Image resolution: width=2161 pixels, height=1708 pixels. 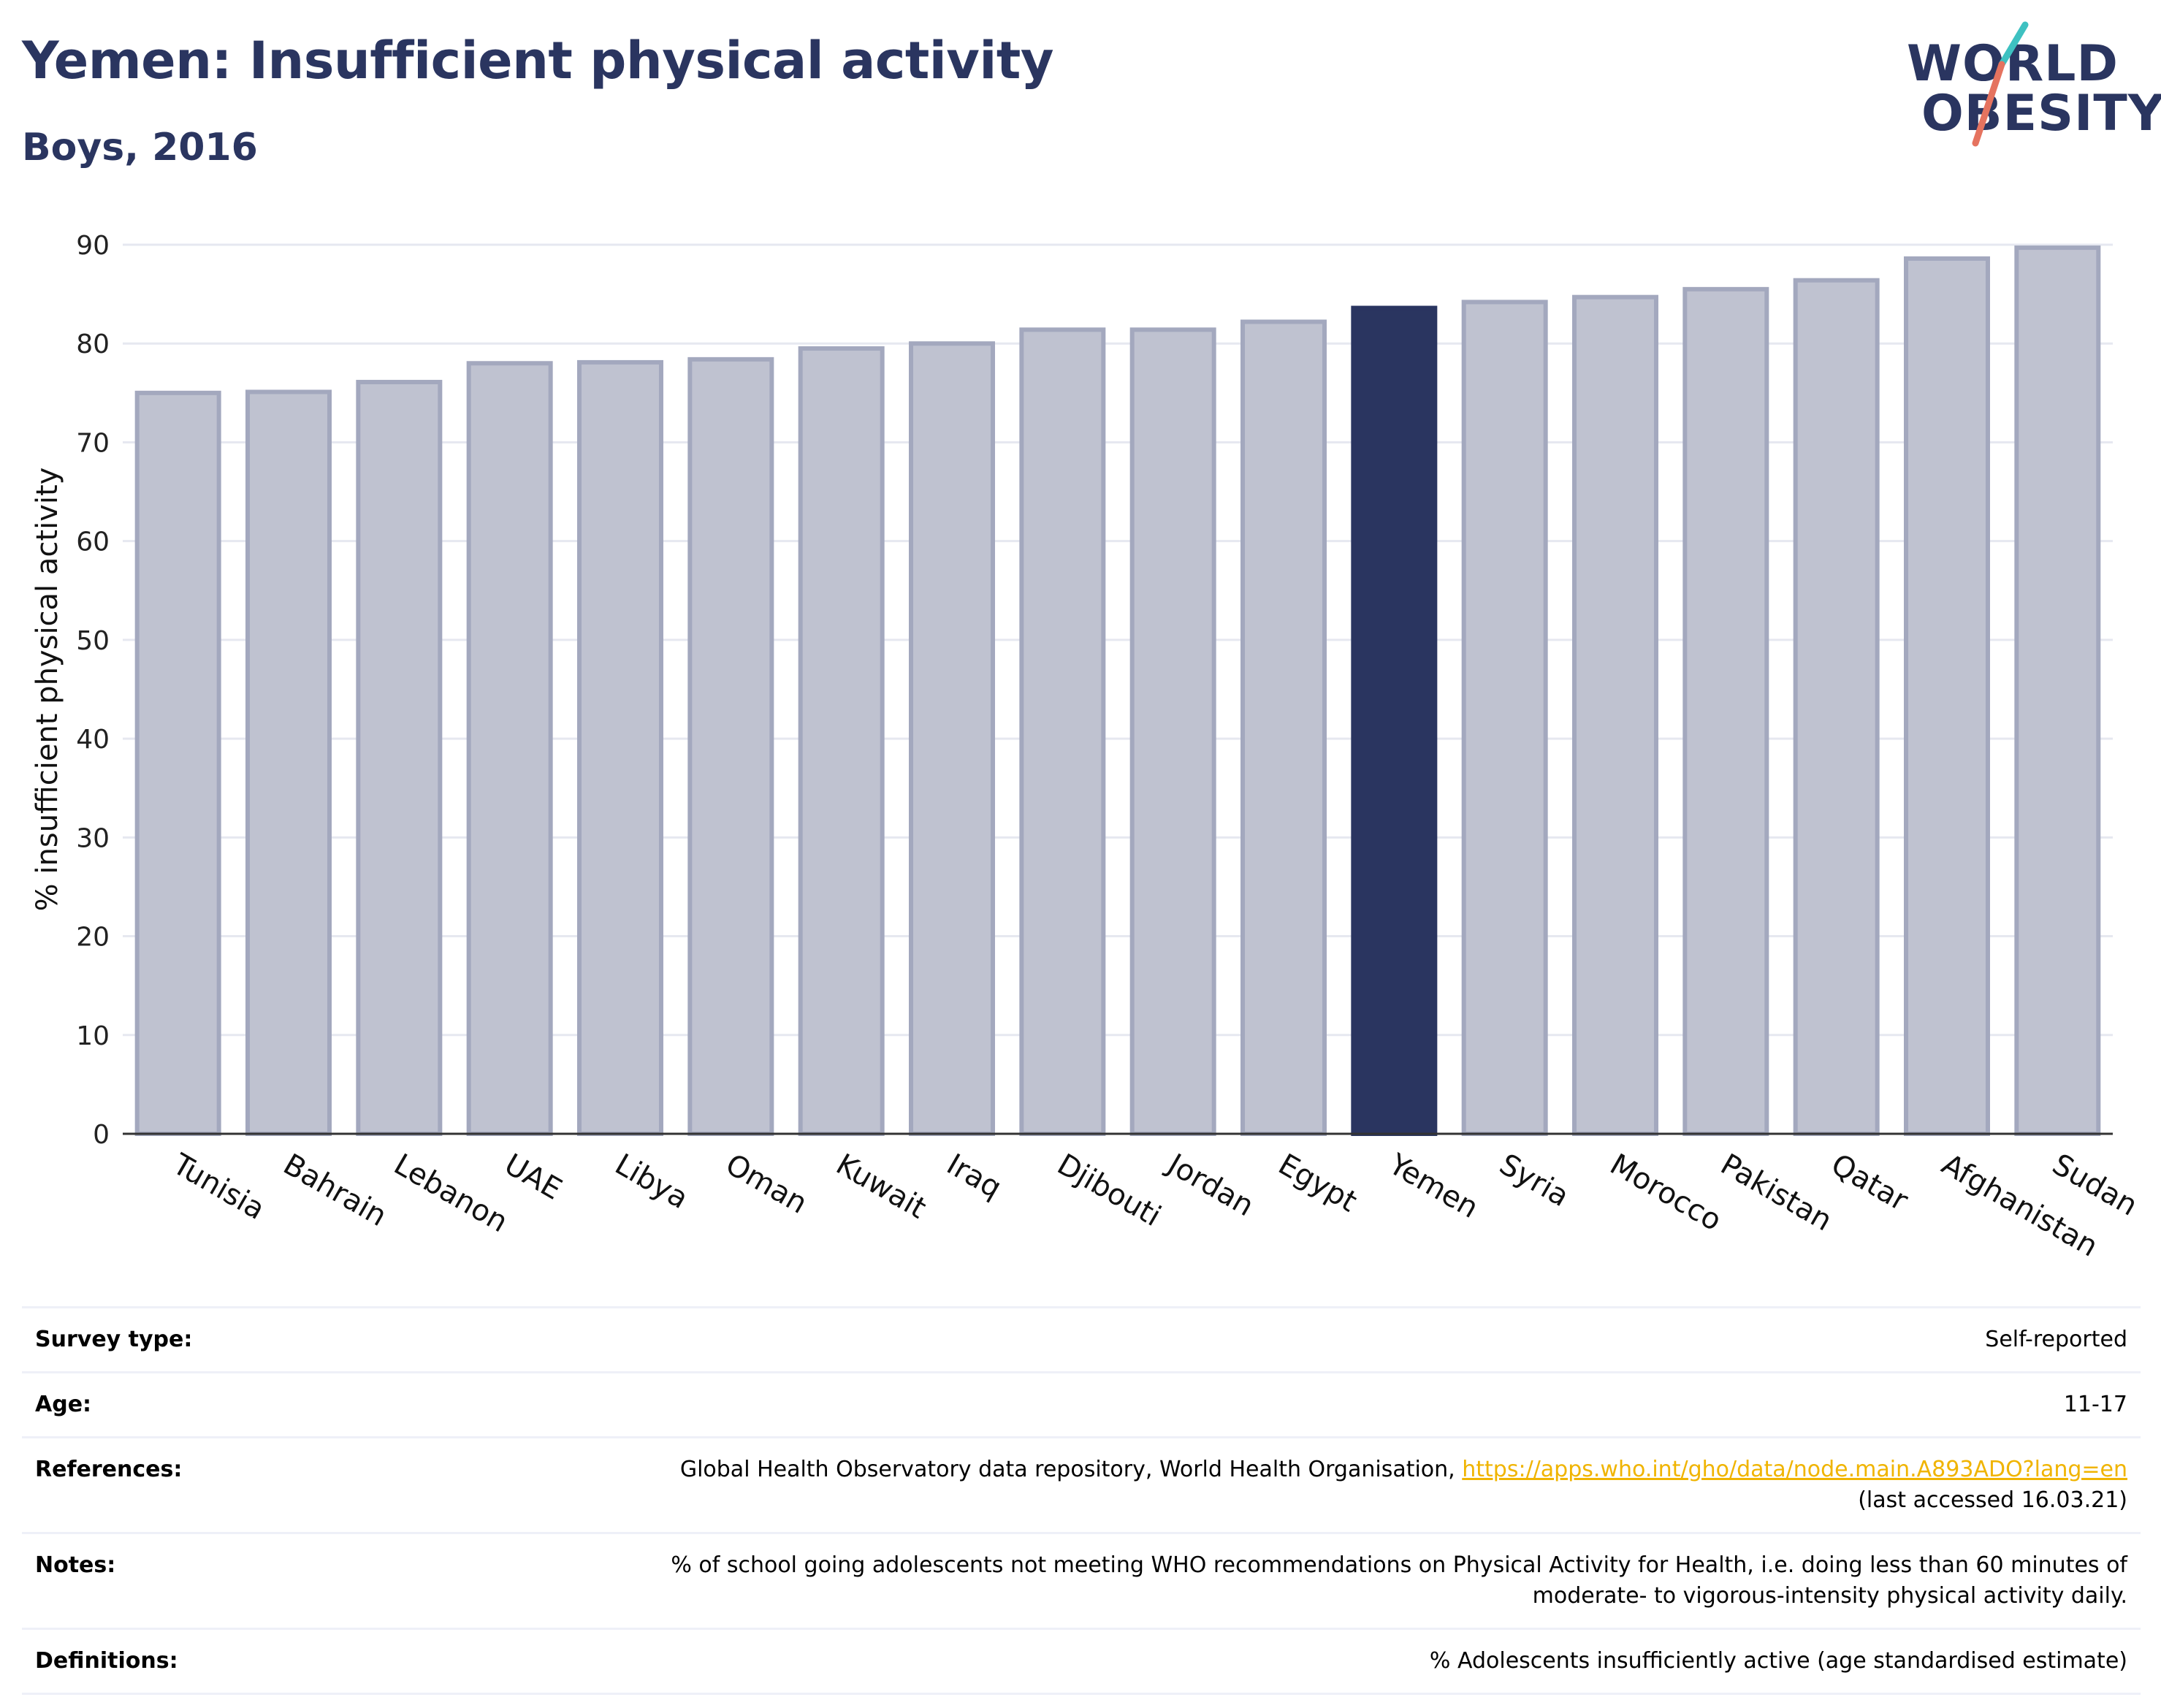 I want to click on y-axis-label: % insufficient physical activity, so click(x=47, y=690).